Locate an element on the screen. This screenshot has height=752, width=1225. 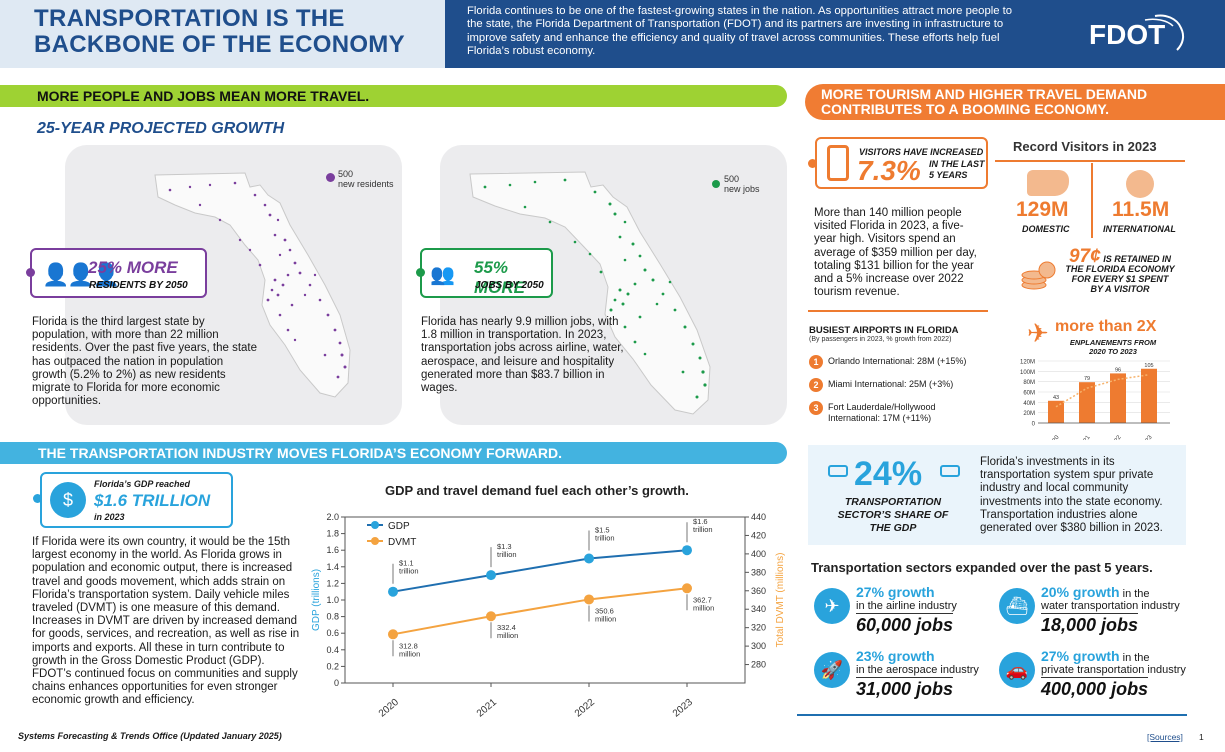
enplane-label: ENPLANEMENTS FROM 2020 TO 2023 is located at coordinates (1113, 347).